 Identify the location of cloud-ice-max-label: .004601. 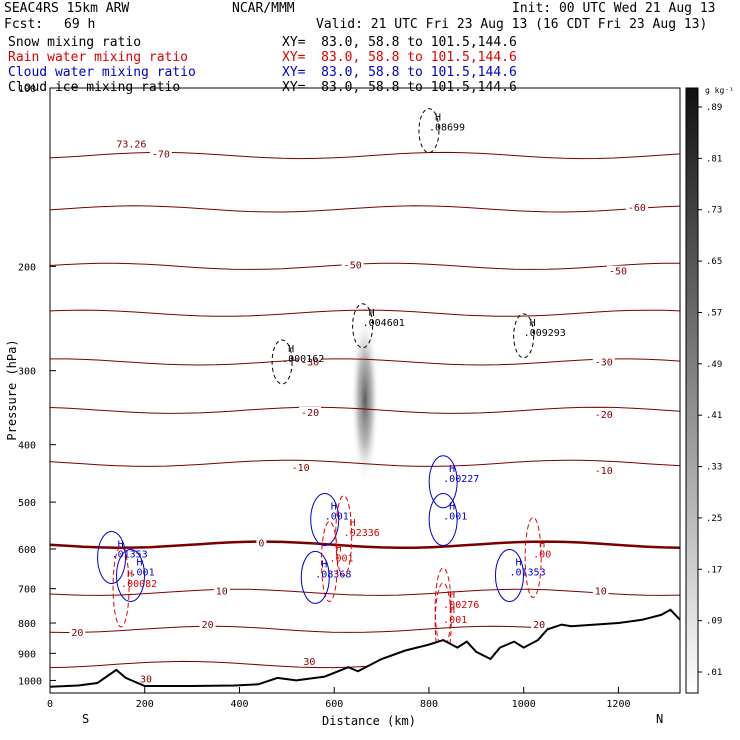
(384, 323).